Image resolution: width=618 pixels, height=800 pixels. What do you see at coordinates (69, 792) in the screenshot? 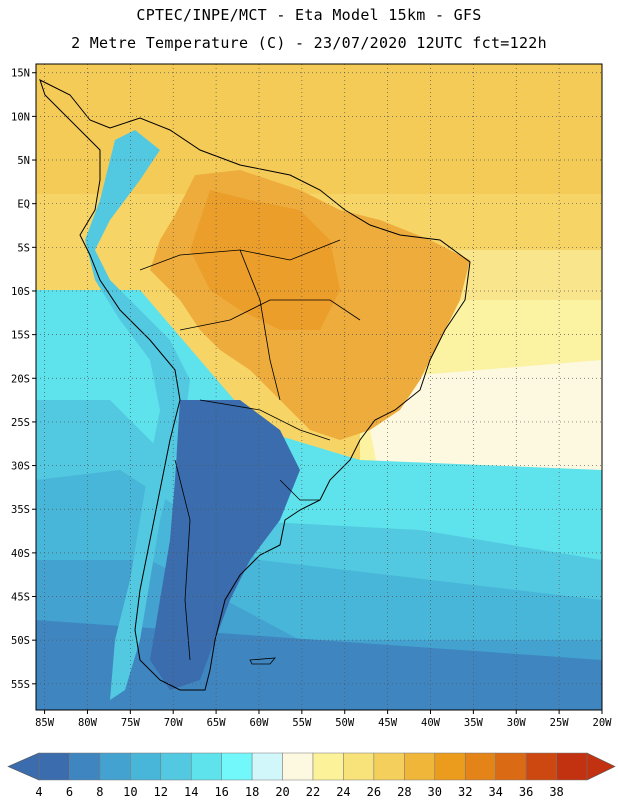
I see `colorbar-label: 6` at bounding box center [69, 792].